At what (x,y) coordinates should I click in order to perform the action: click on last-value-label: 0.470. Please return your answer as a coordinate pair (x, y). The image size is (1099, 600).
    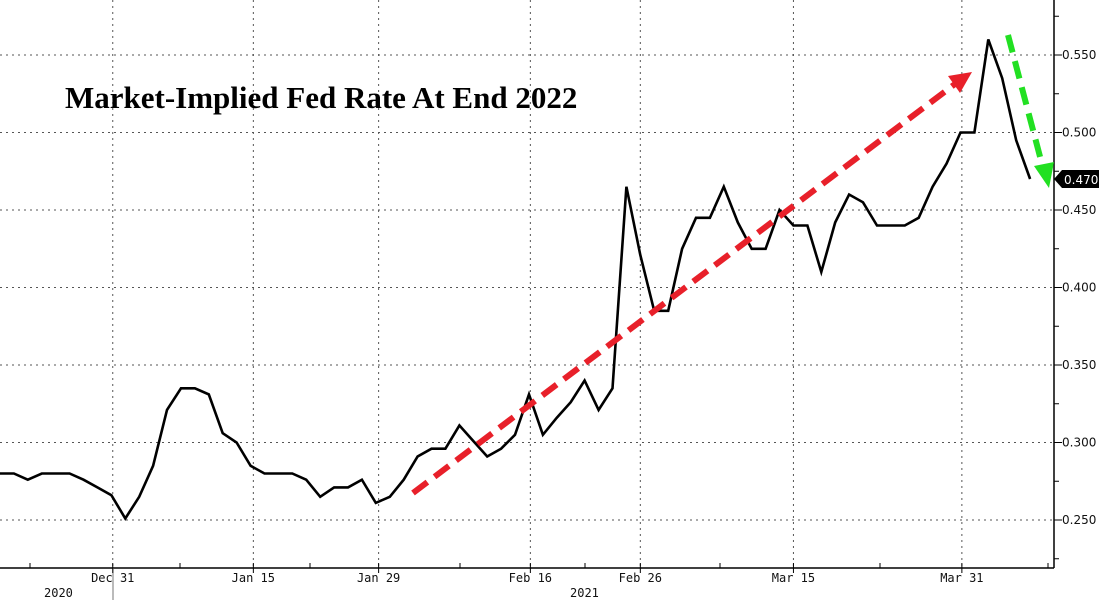
    Looking at the image, I should click on (1081, 180).